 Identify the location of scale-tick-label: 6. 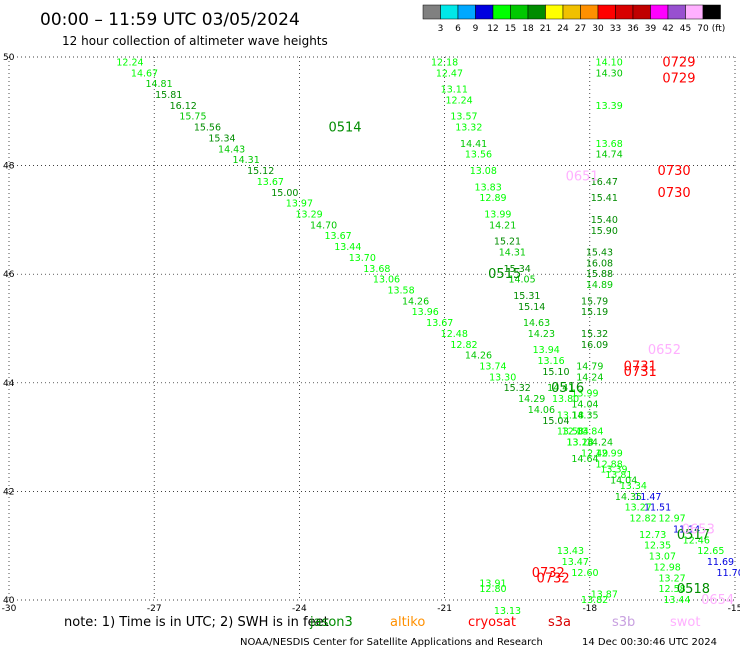
(458, 29).